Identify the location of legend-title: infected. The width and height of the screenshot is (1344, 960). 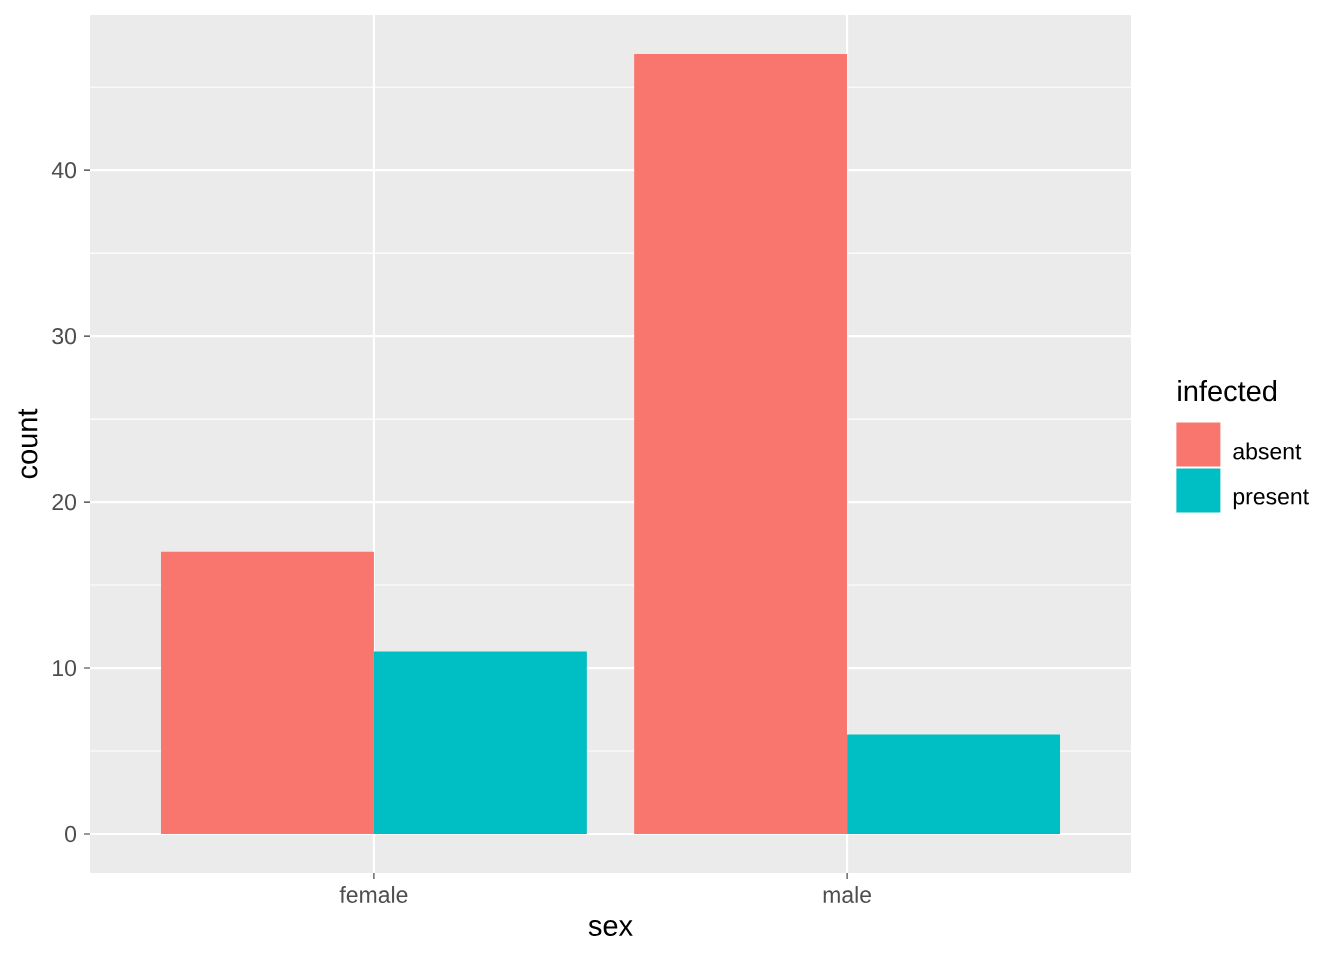
(1227, 391).